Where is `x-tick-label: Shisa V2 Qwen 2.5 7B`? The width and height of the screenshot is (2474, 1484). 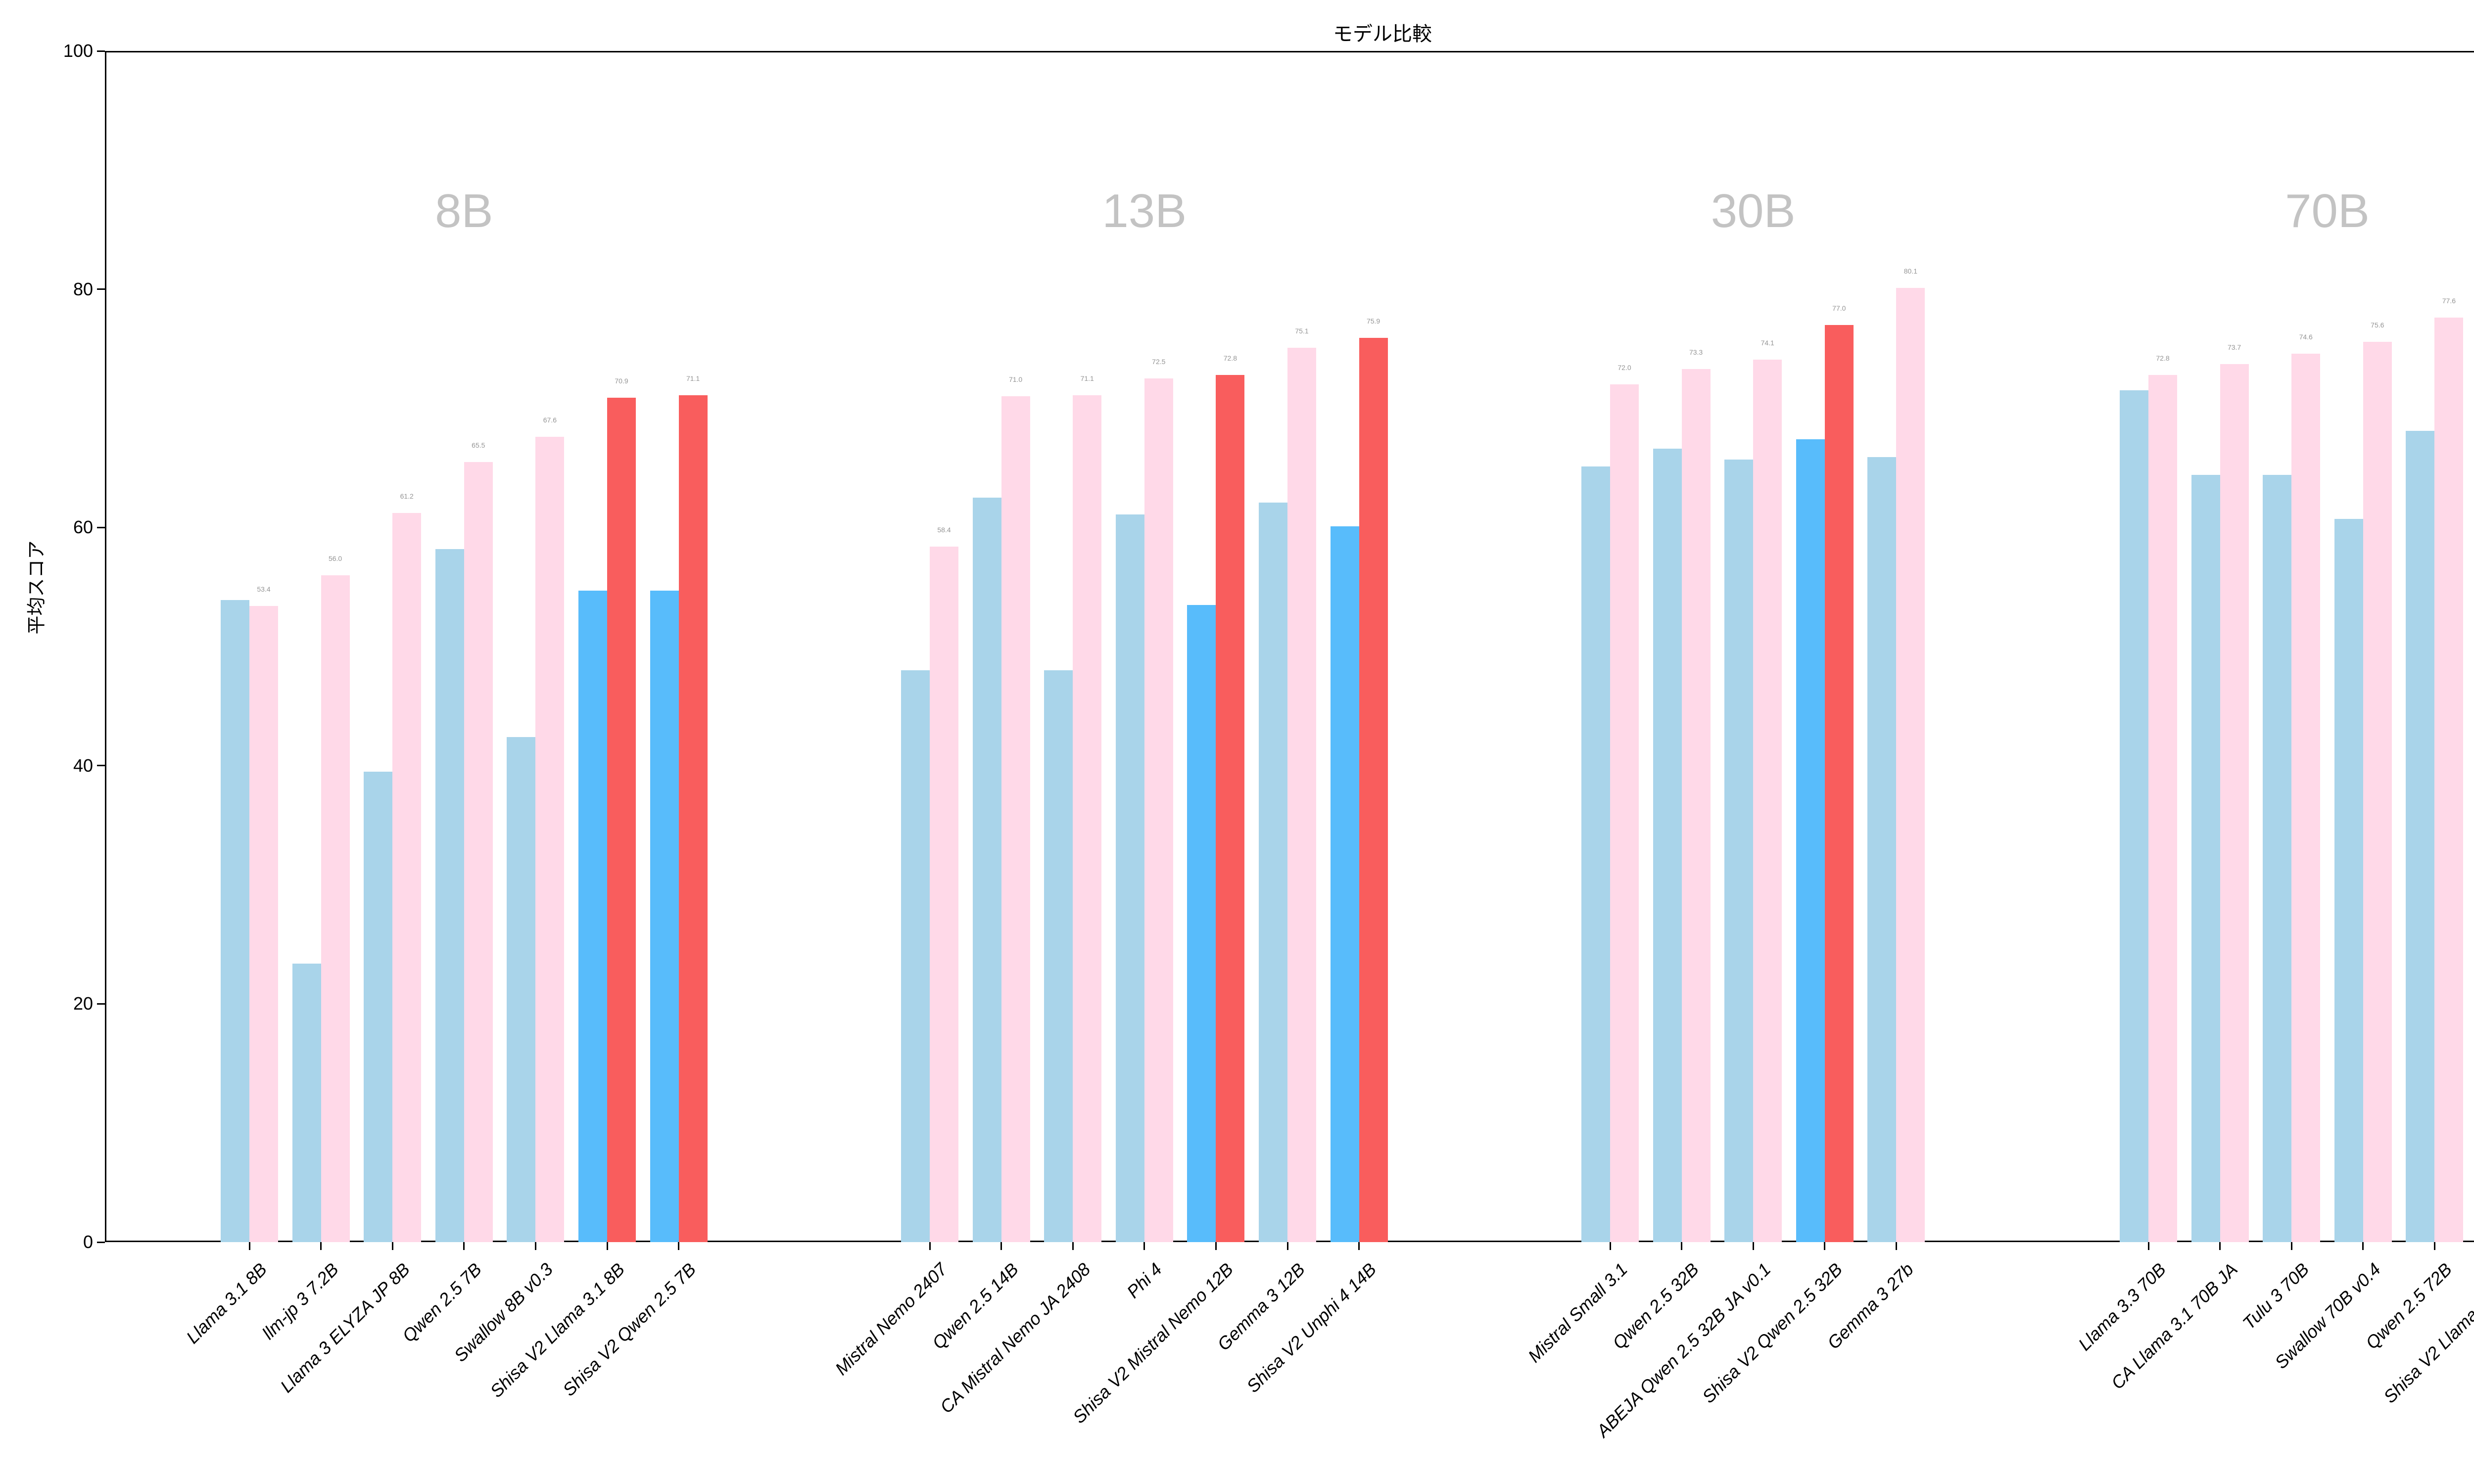
x-tick-label: Shisa V2 Qwen 2.5 7B is located at coordinates (629, 1329).